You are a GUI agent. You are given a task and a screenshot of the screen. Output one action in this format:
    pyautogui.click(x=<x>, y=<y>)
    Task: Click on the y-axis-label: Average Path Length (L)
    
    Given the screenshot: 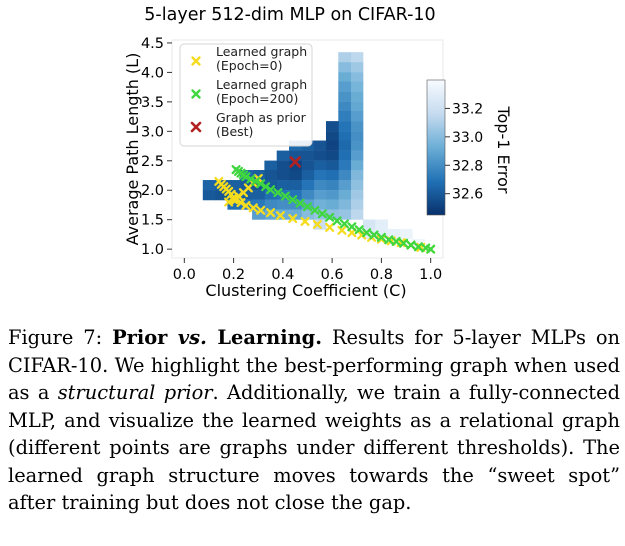 What is the action you would take?
    pyautogui.click(x=132, y=149)
    